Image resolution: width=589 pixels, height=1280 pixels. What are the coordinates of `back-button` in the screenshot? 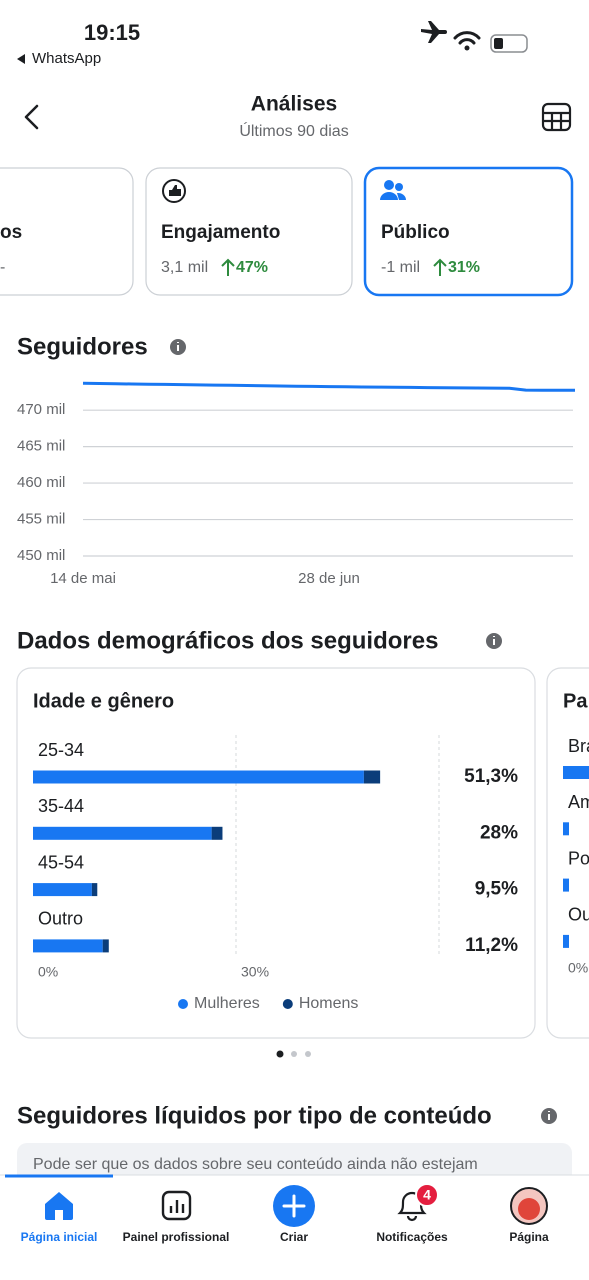 It's located at (31, 117).